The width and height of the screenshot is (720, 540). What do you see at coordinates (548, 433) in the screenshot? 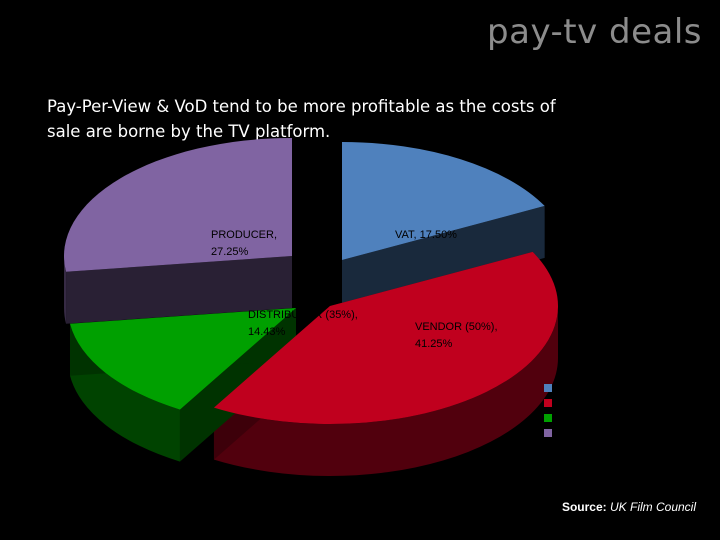
I see `legend-swatch-producer` at bounding box center [548, 433].